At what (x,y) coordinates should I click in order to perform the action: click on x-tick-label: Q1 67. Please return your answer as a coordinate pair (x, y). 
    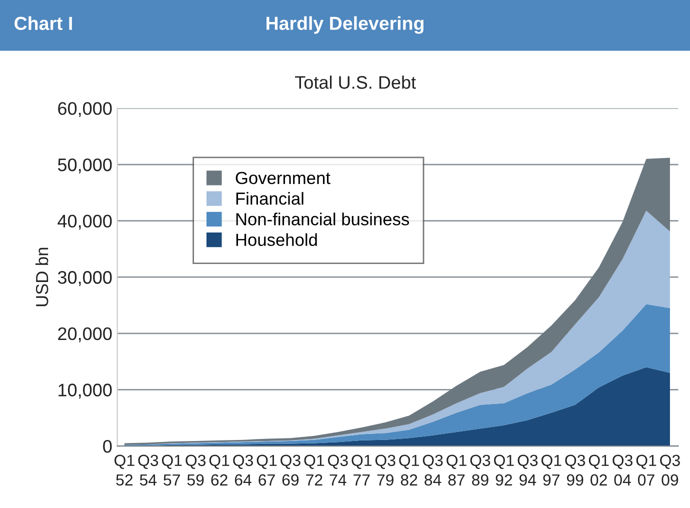
    Looking at the image, I should click on (266, 470).